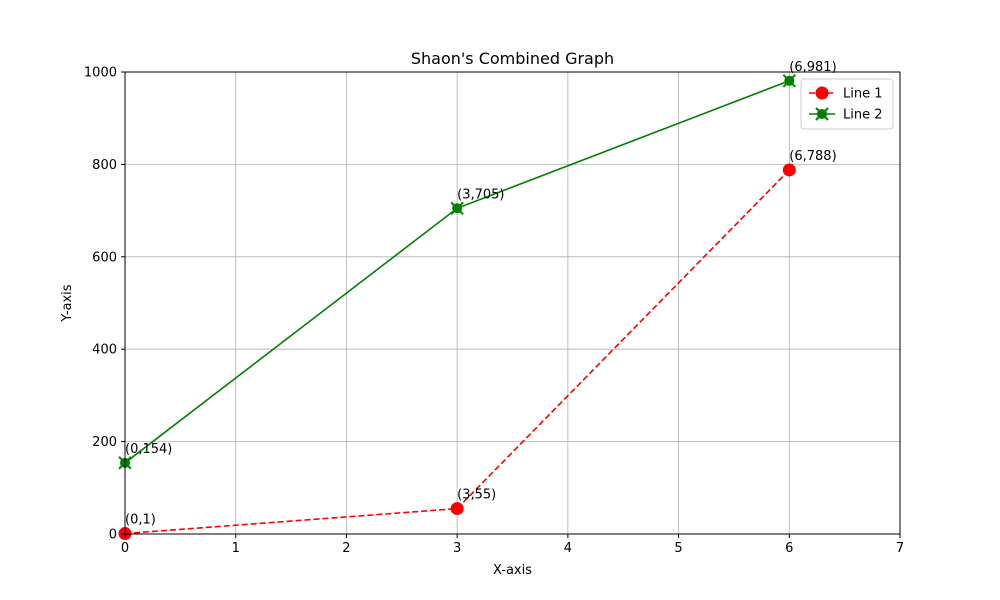 The height and width of the screenshot is (600, 1000). What do you see at coordinates (346, 548) in the screenshot?
I see `x-tick-label: 2` at bounding box center [346, 548].